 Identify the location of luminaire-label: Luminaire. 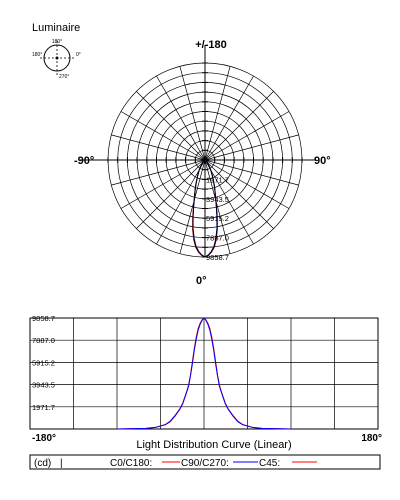
(56, 28).